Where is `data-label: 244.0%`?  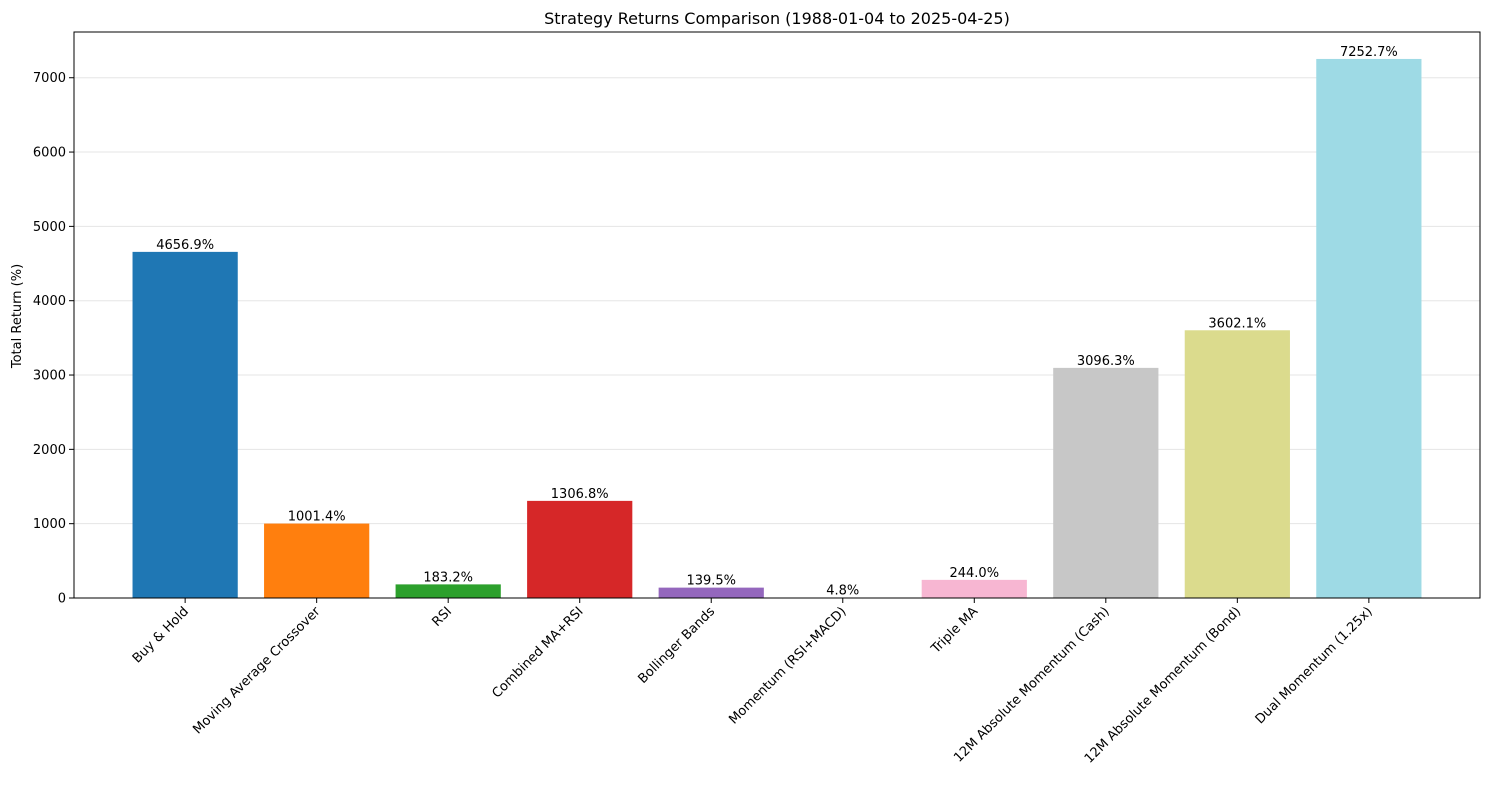 data-label: 244.0% is located at coordinates (974, 573).